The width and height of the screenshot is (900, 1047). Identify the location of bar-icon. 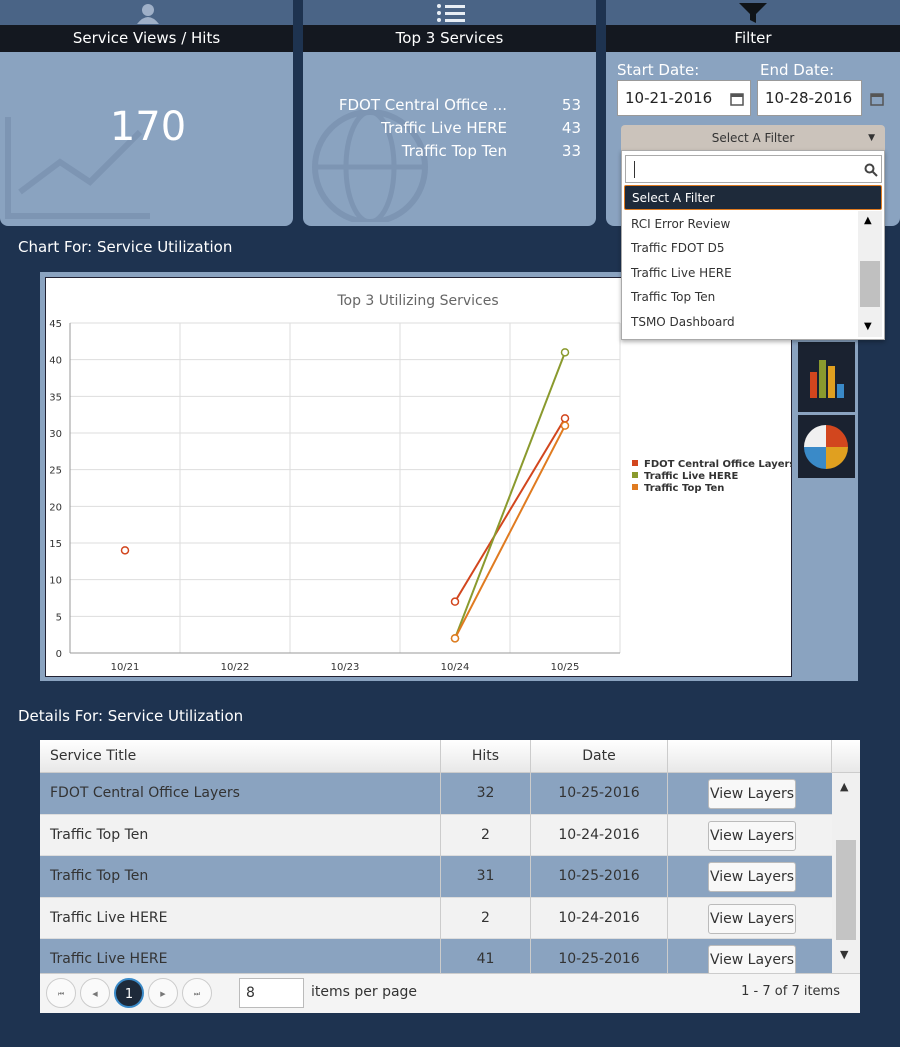
(827, 379).